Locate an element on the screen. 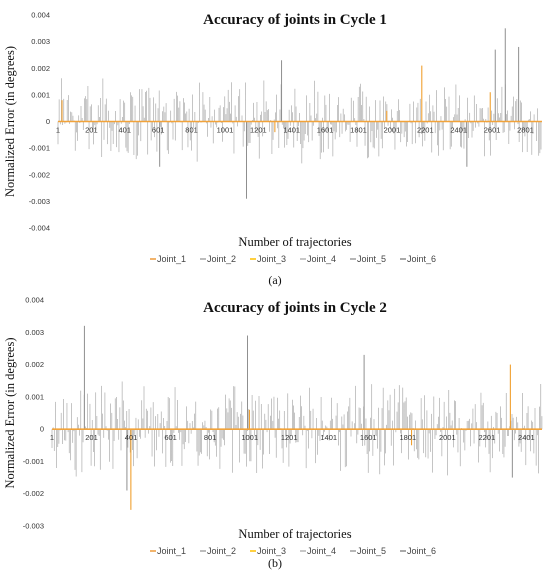 The width and height of the screenshot is (550, 575). chart-title: Accuracy of joints in Cycle 2 is located at coordinates (295, 308).